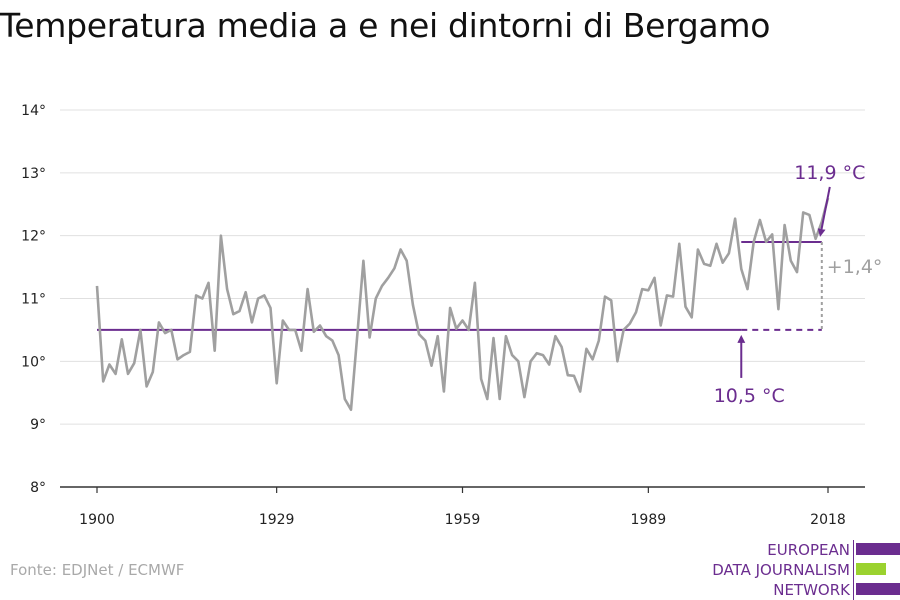  I want to click on y-tick-label: 12°, so click(33, 237).